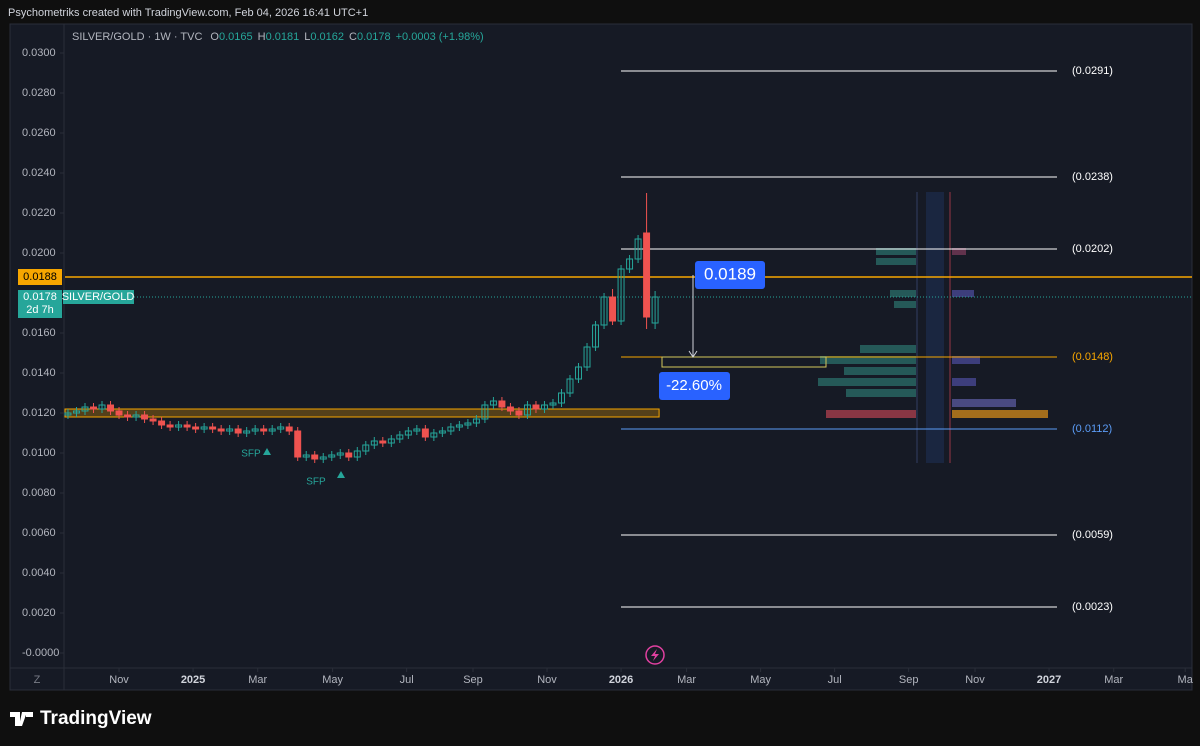 The width and height of the screenshot is (1200, 746). What do you see at coordinates (1113, 680) in the screenshot?
I see `x-tick-label: Mar` at bounding box center [1113, 680].